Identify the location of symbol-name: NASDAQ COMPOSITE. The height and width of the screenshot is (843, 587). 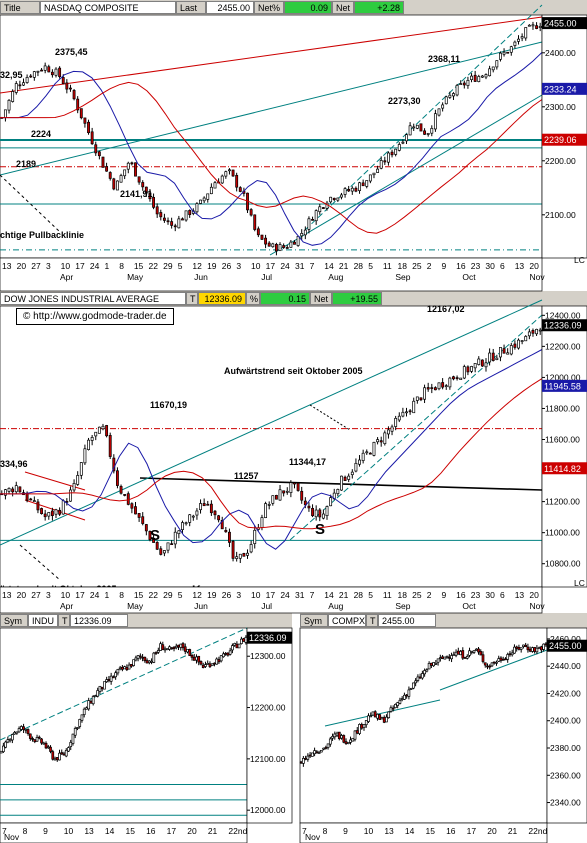
(108, 7).